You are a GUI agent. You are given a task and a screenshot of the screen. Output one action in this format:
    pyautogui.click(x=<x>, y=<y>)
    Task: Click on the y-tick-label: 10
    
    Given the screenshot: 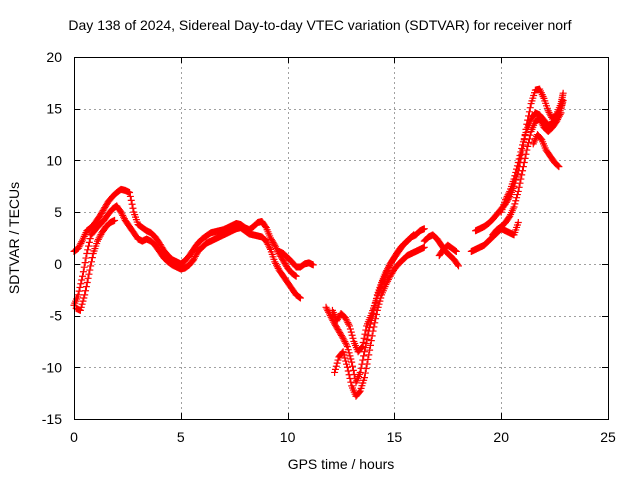 What is the action you would take?
    pyautogui.click(x=54, y=160)
    